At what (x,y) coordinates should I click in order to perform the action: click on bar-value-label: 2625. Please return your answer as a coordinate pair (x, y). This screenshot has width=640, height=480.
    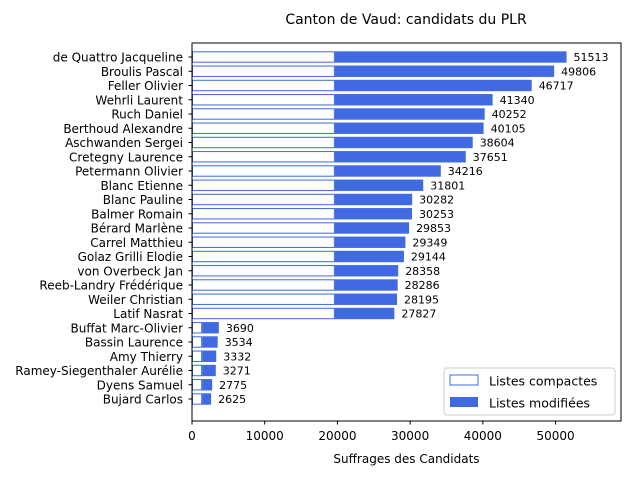
    Looking at the image, I should click on (232, 399).